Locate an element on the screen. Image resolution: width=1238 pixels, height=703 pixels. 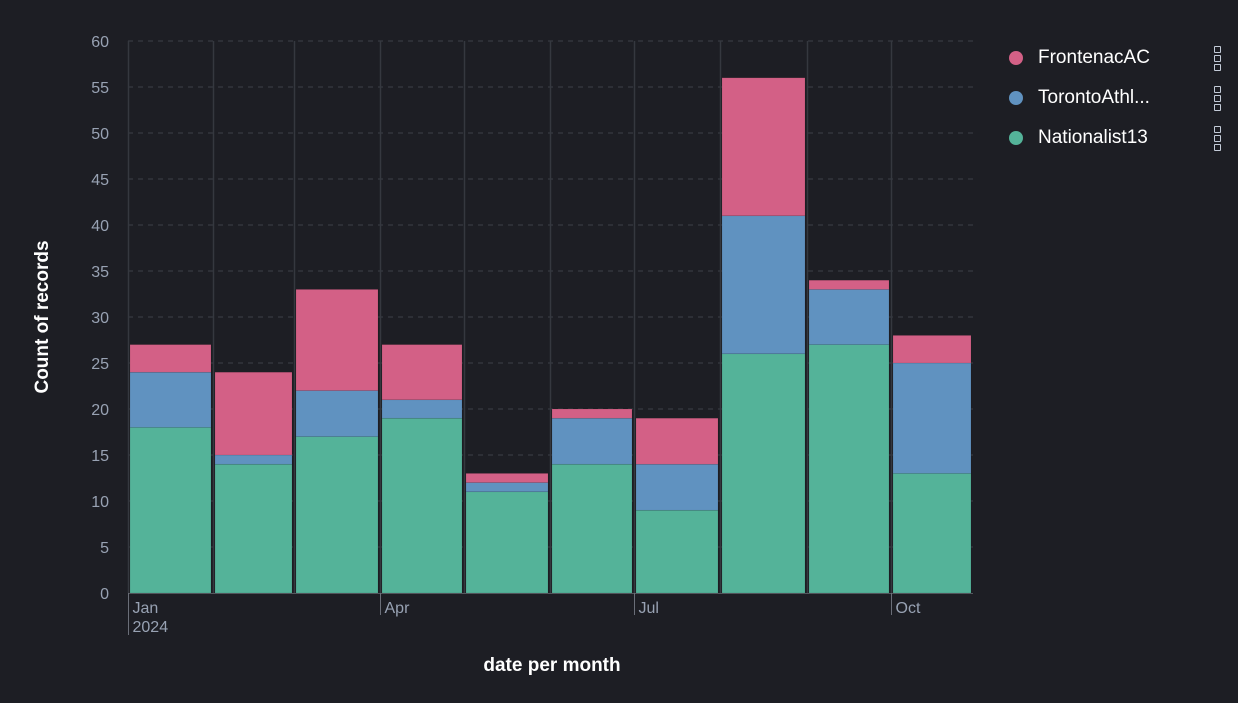
x-axis-ticks: Jan 2024 Apr Jul Oct is located at coordinates (524, 614).